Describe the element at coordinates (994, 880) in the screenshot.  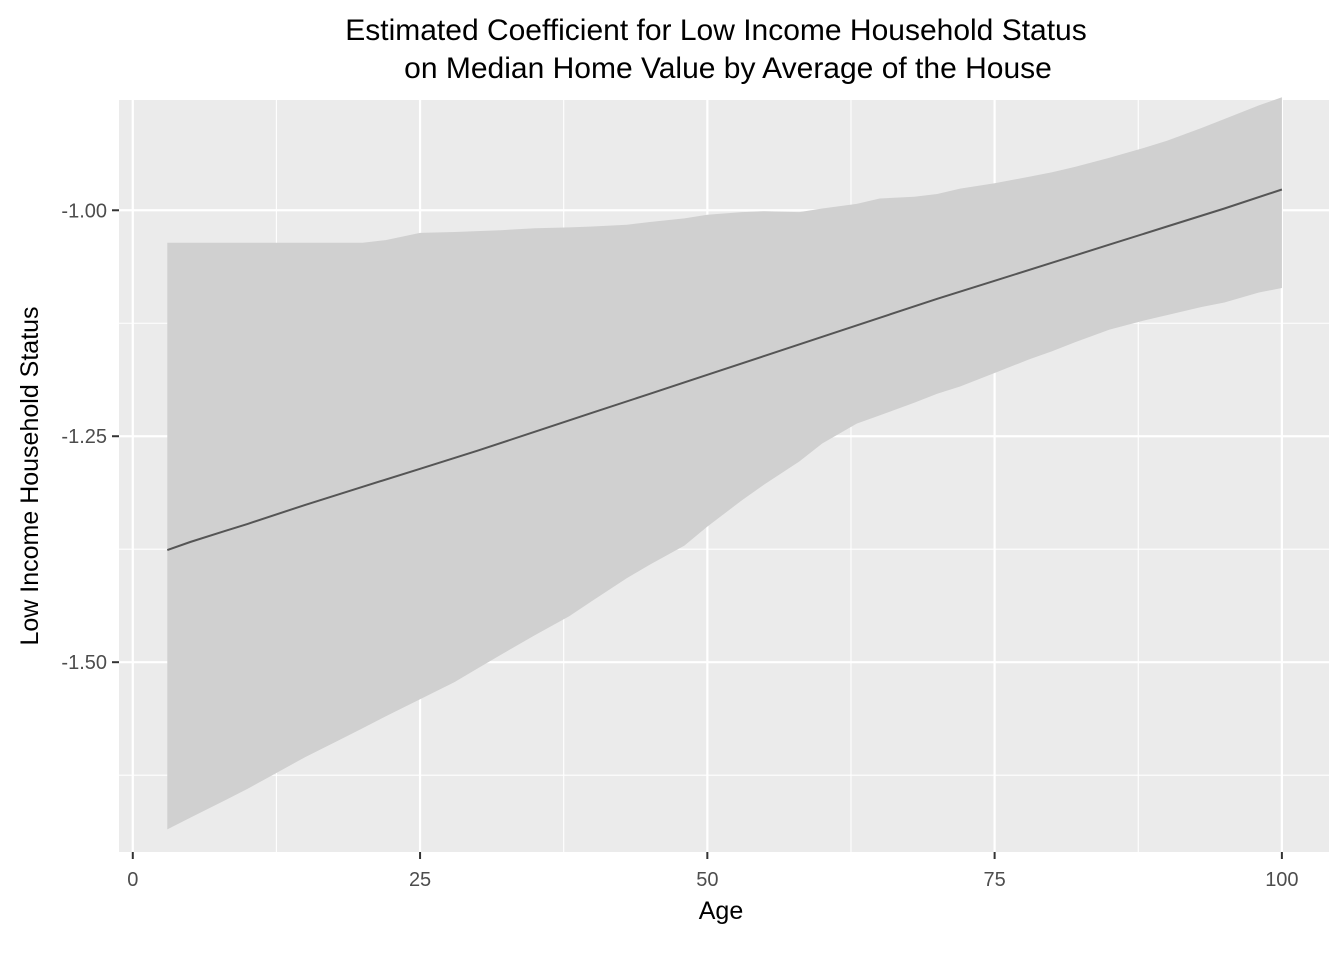
I see `x-tick-label: 75` at that location.